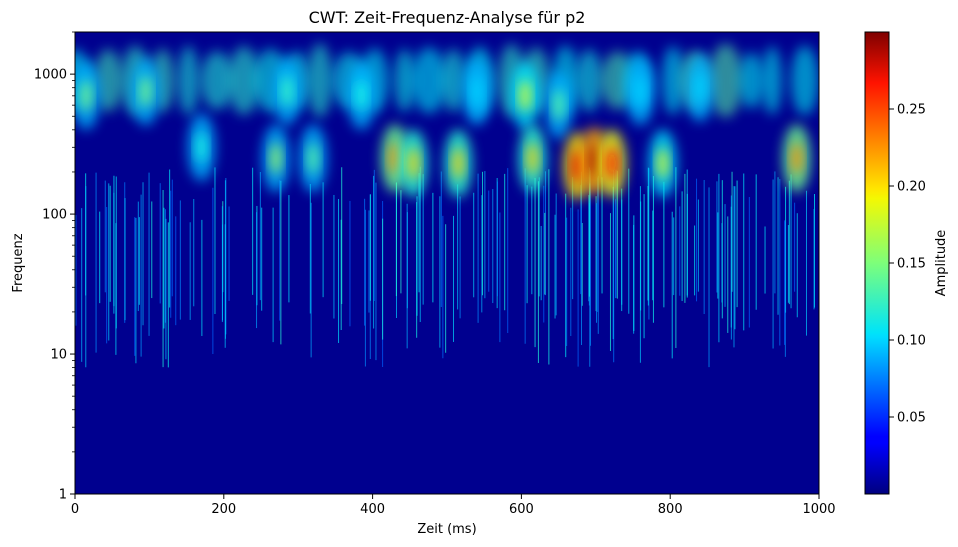  I want to click on colorbar: 0.05 0.10 0.15 0.20 0.25 Amplitude, so click(906, 263).